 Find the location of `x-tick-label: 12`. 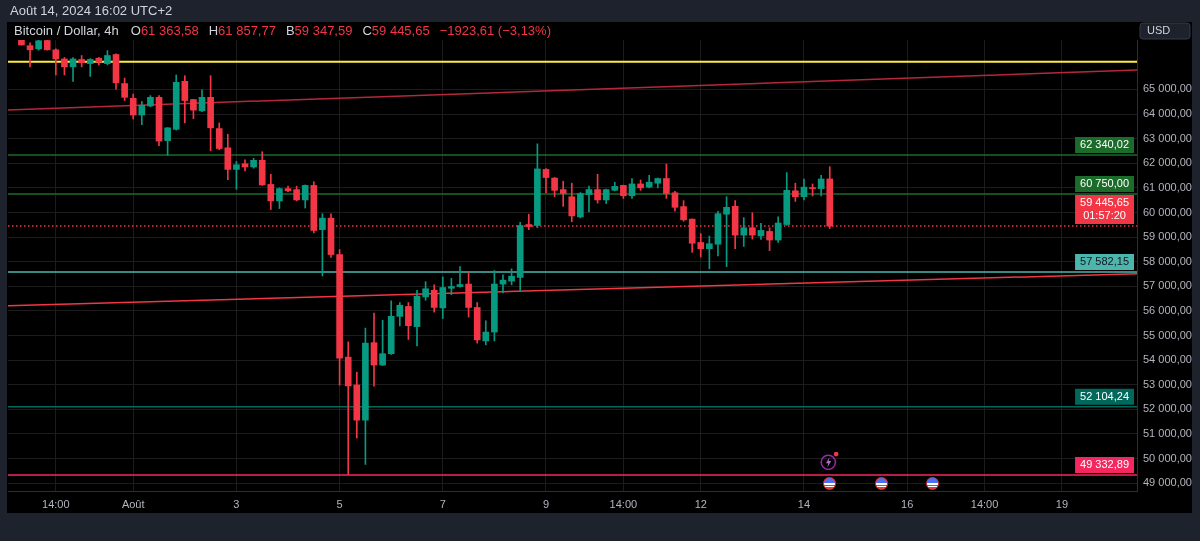

x-tick-label: 12 is located at coordinates (700, 503).